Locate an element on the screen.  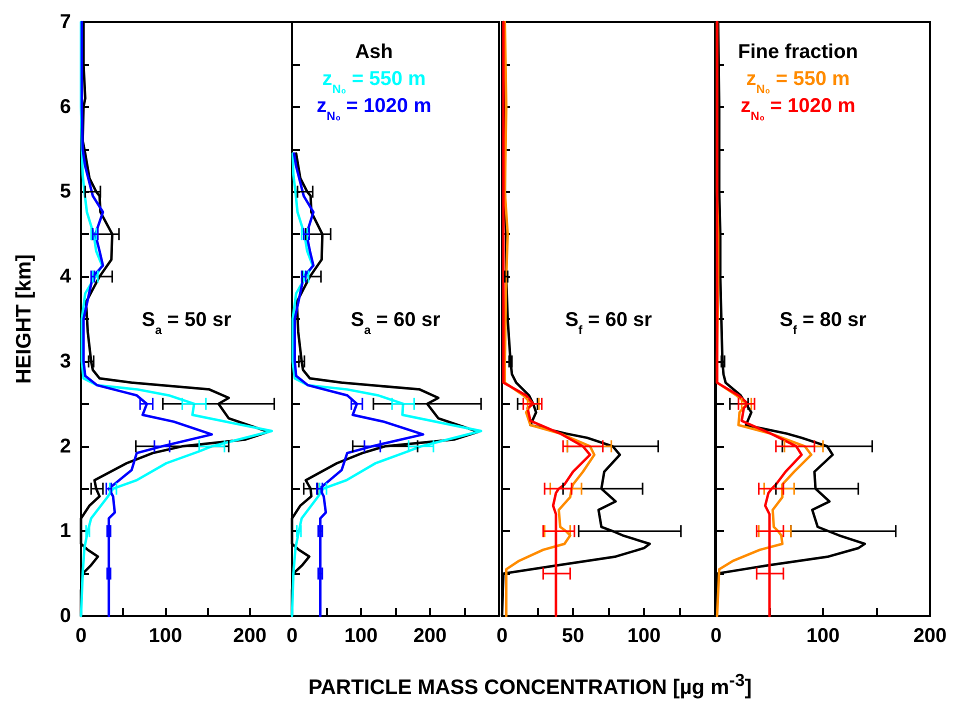
y-tick-label: 7 is located at coordinates (65, 22).